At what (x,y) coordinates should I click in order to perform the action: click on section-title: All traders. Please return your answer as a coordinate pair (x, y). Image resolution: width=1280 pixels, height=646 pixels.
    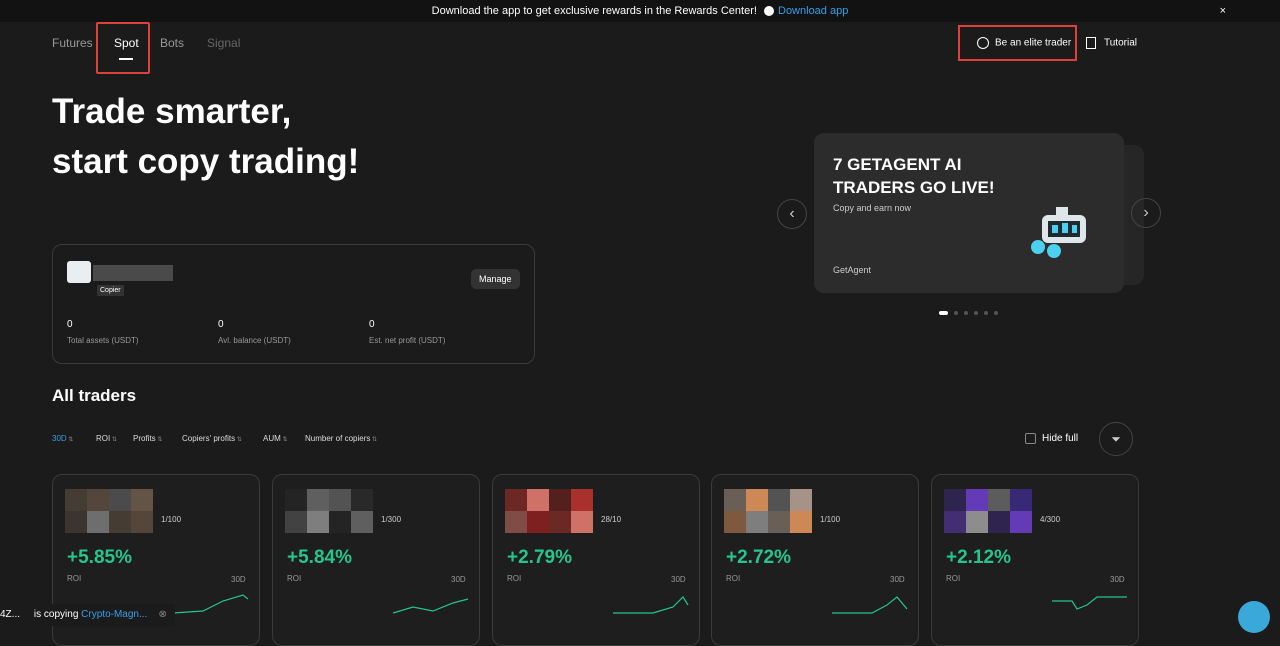
    Looking at the image, I should click on (94, 395).